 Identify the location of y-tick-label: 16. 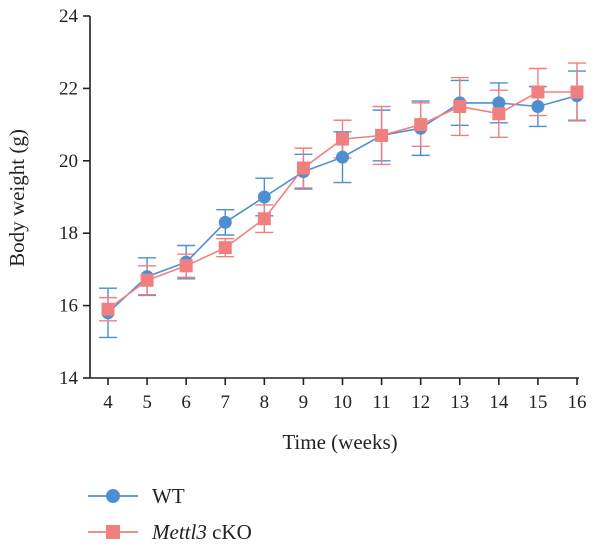
(68, 306).